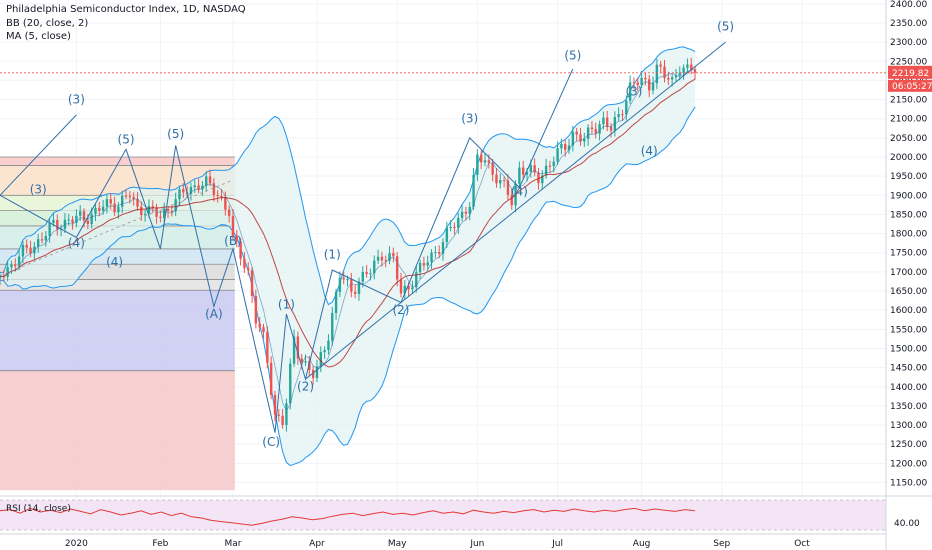  I want to click on y-tick-label: 2300.00, so click(908, 43).